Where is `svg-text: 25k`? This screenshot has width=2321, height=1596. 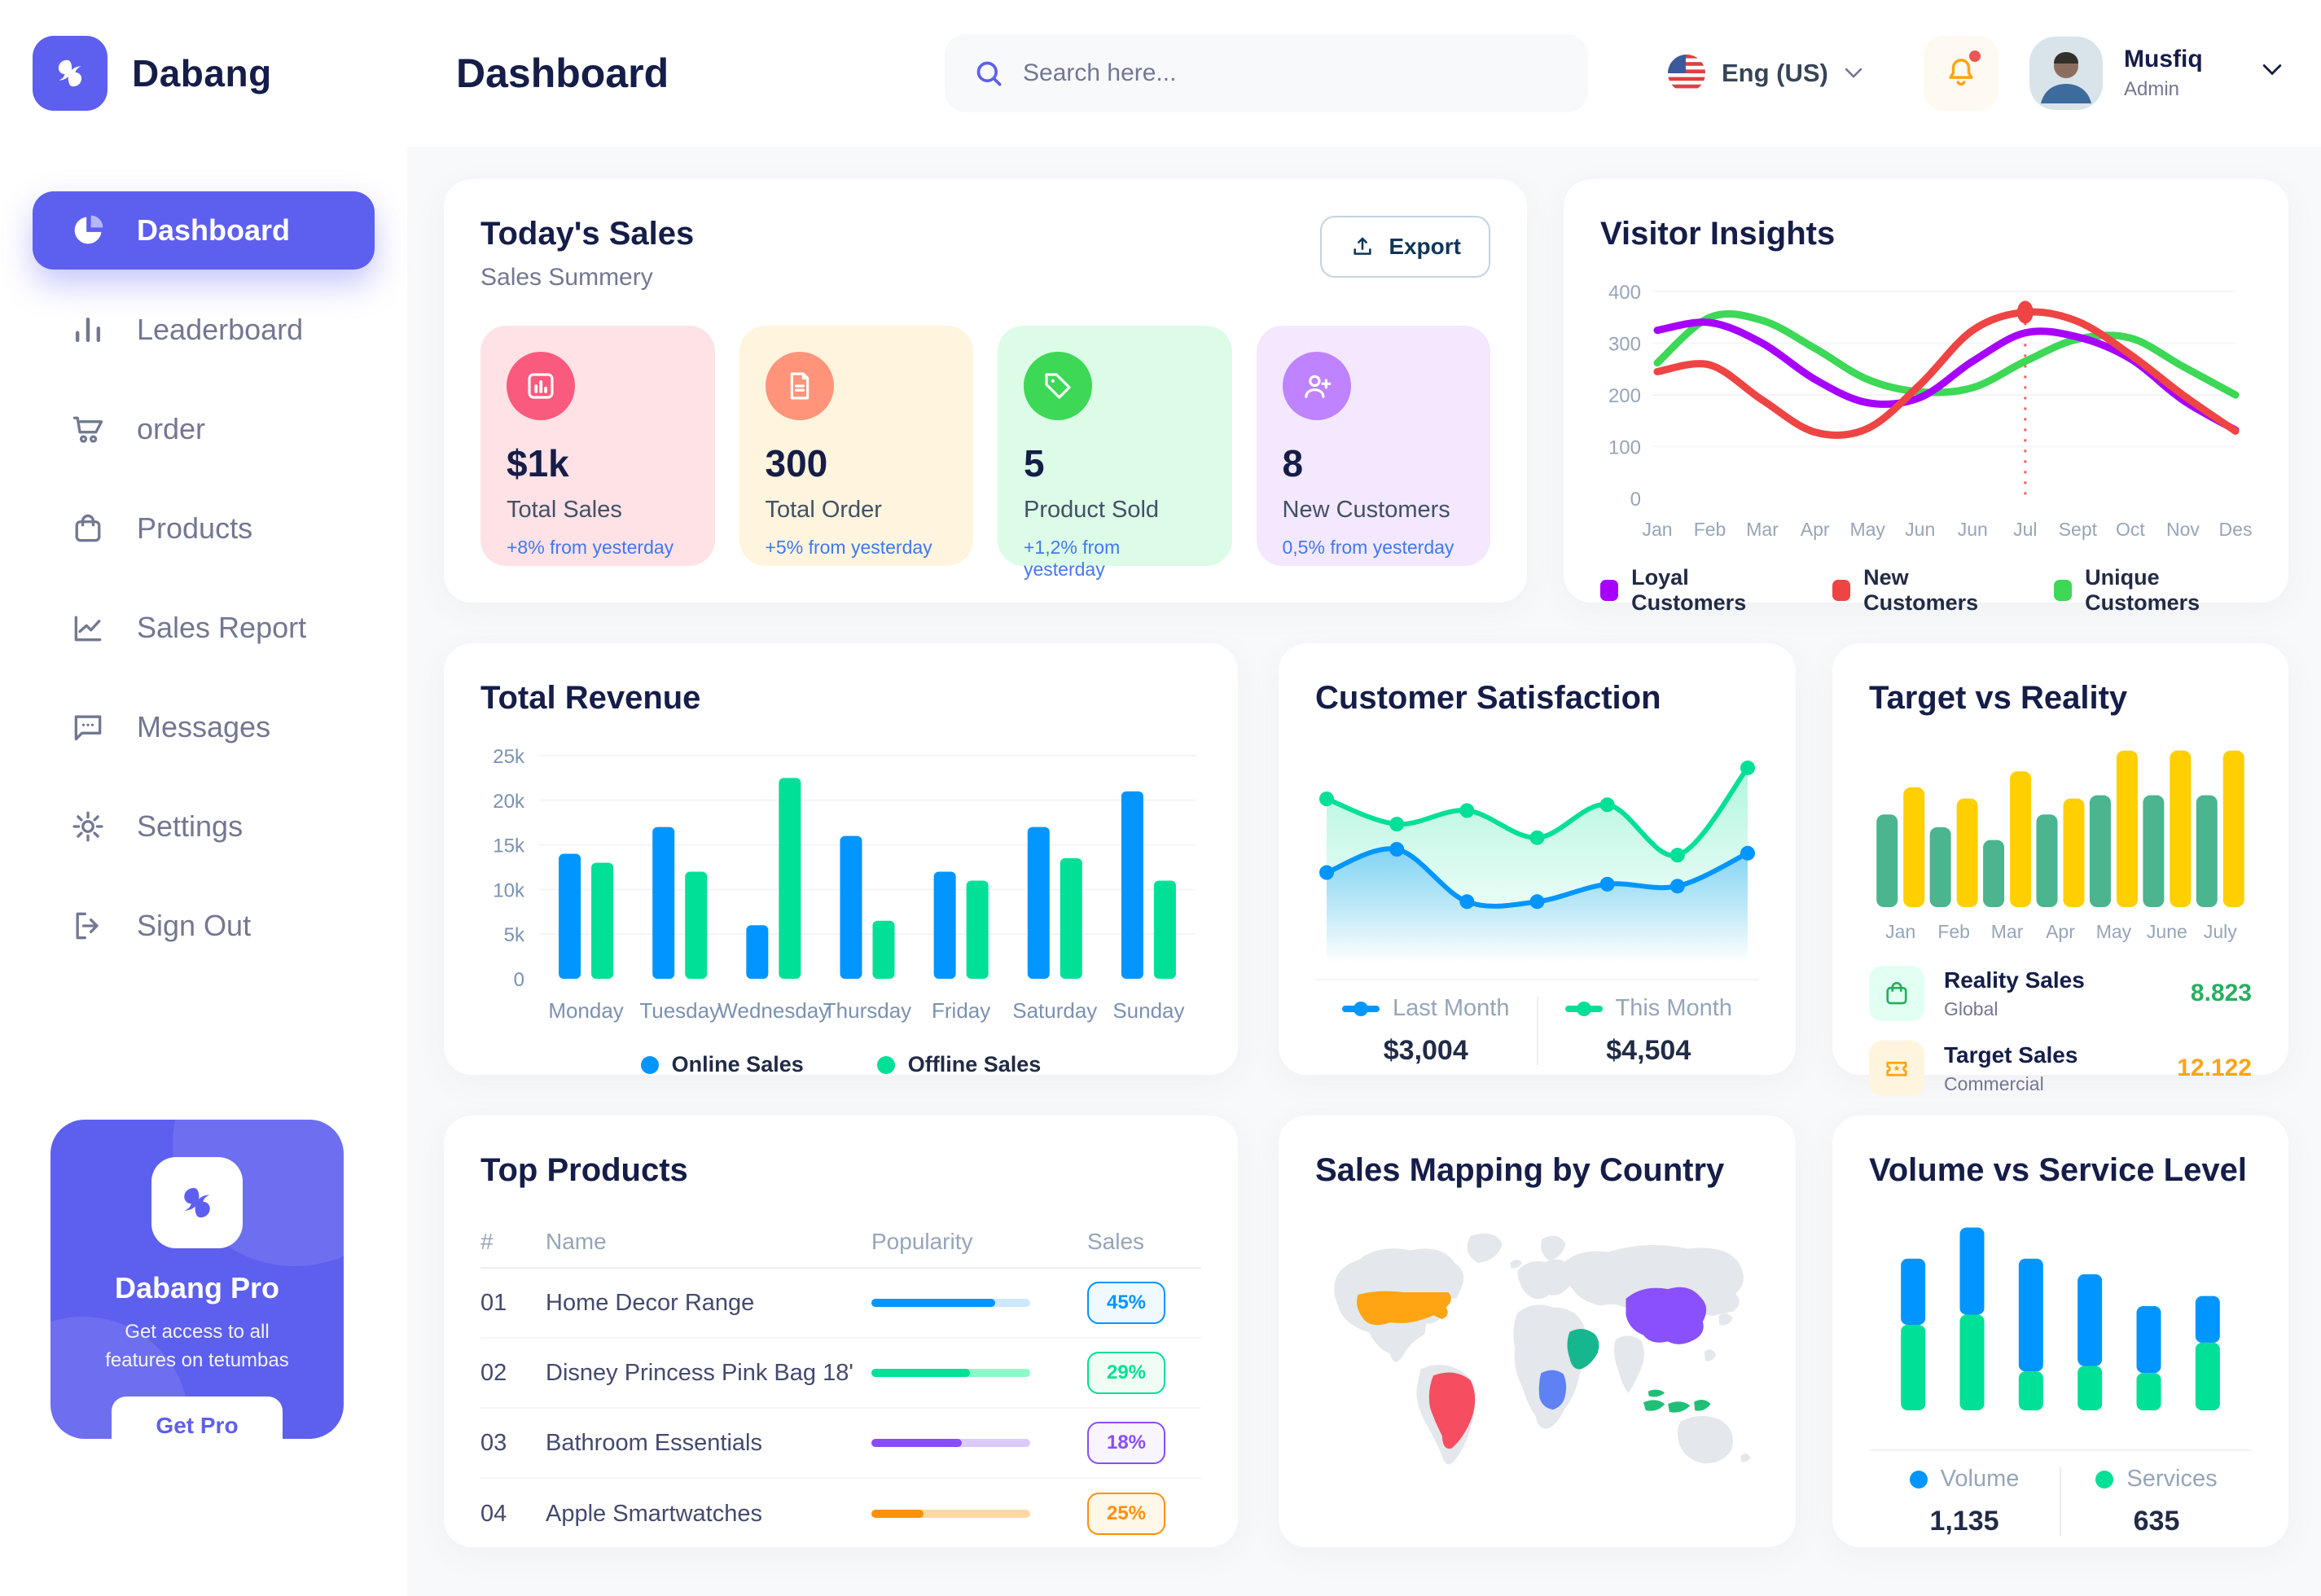
svg-text: 25k is located at coordinates (509, 757).